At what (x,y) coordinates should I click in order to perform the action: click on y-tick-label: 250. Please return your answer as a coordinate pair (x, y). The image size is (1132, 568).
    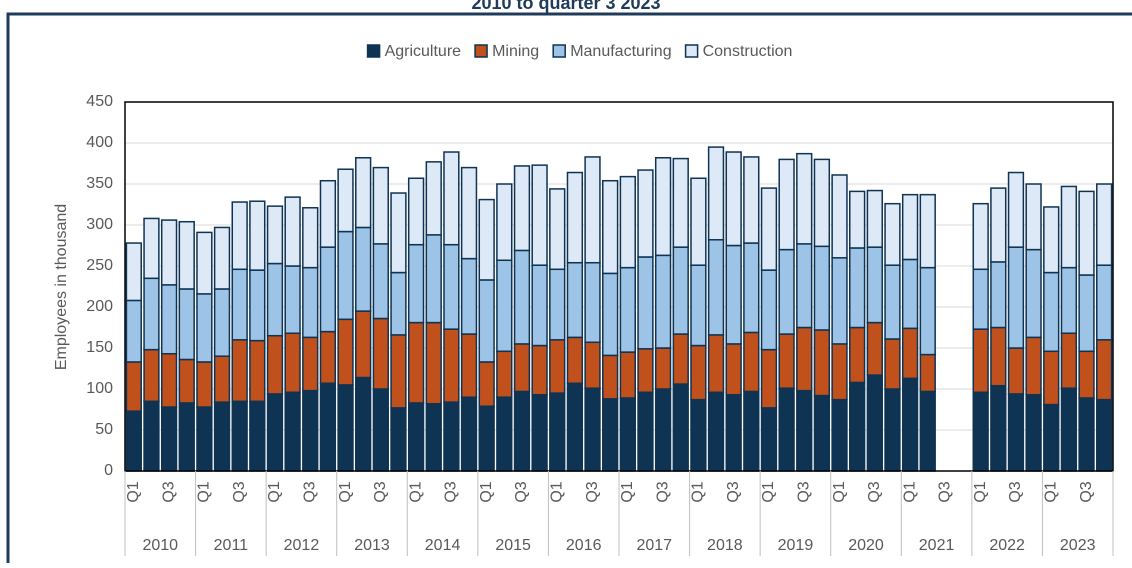
    Looking at the image, I should click on (99, 265).